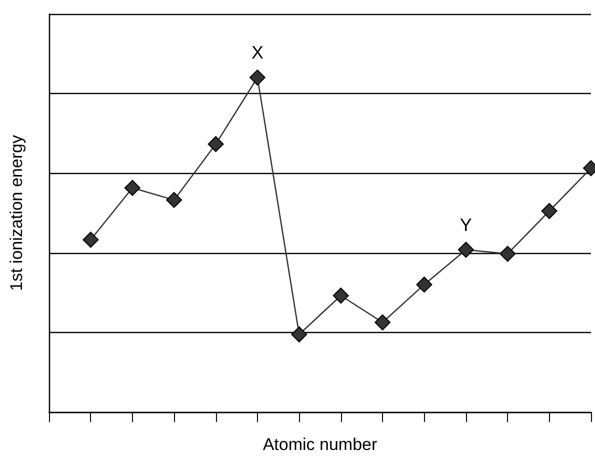  What do you see at coordinates (320, 444) in the screenshot?
I see `x-axis-title: Atomic number` at bounding box center [320, 444].